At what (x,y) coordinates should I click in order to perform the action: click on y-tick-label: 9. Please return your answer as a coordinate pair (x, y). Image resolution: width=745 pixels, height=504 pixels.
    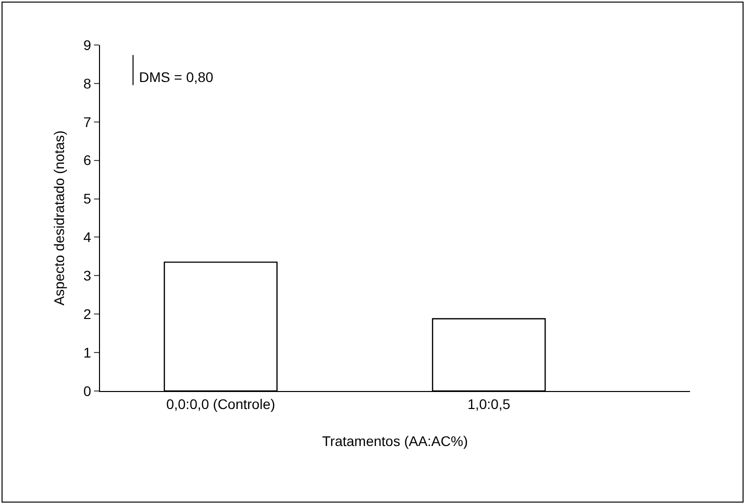
    Looking at the image, I should click on (87, 44).